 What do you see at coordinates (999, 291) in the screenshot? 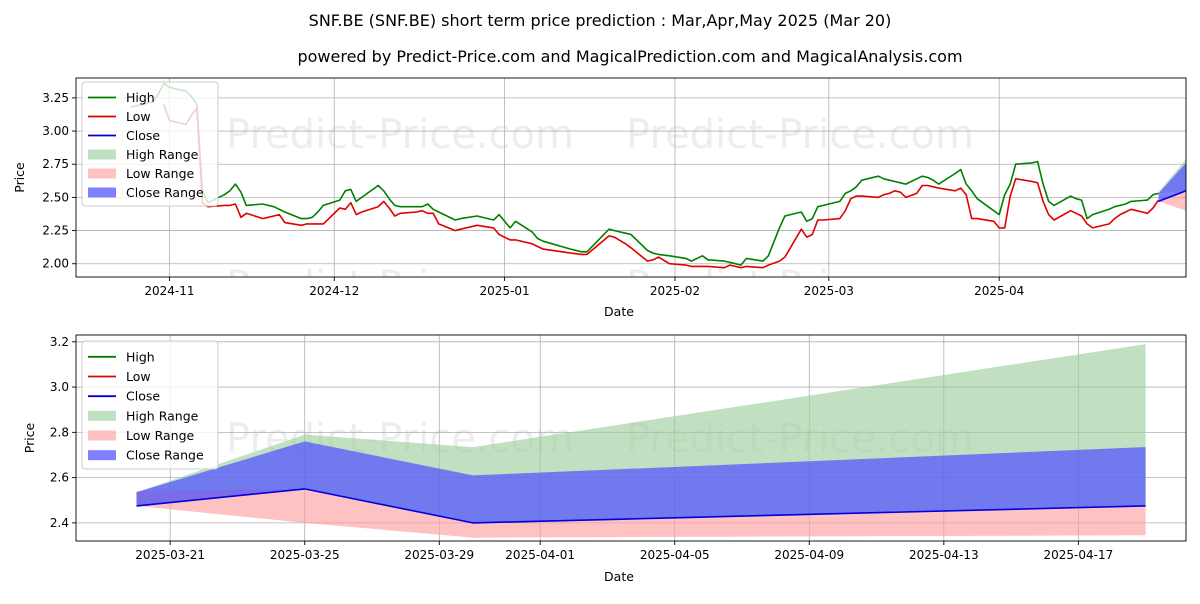
I see `x-tick-label: 2025-04` at bounding box center [999, 291].